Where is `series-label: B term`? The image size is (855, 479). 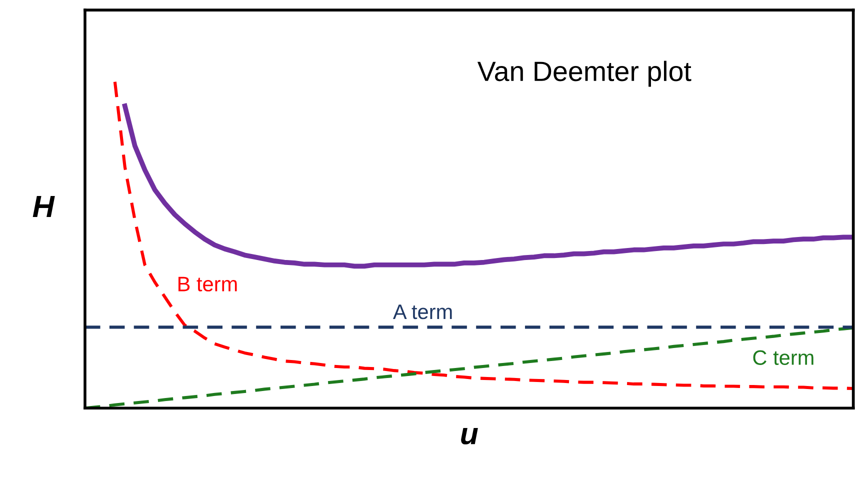
series-label: B term is located at coordinates (207, 284).